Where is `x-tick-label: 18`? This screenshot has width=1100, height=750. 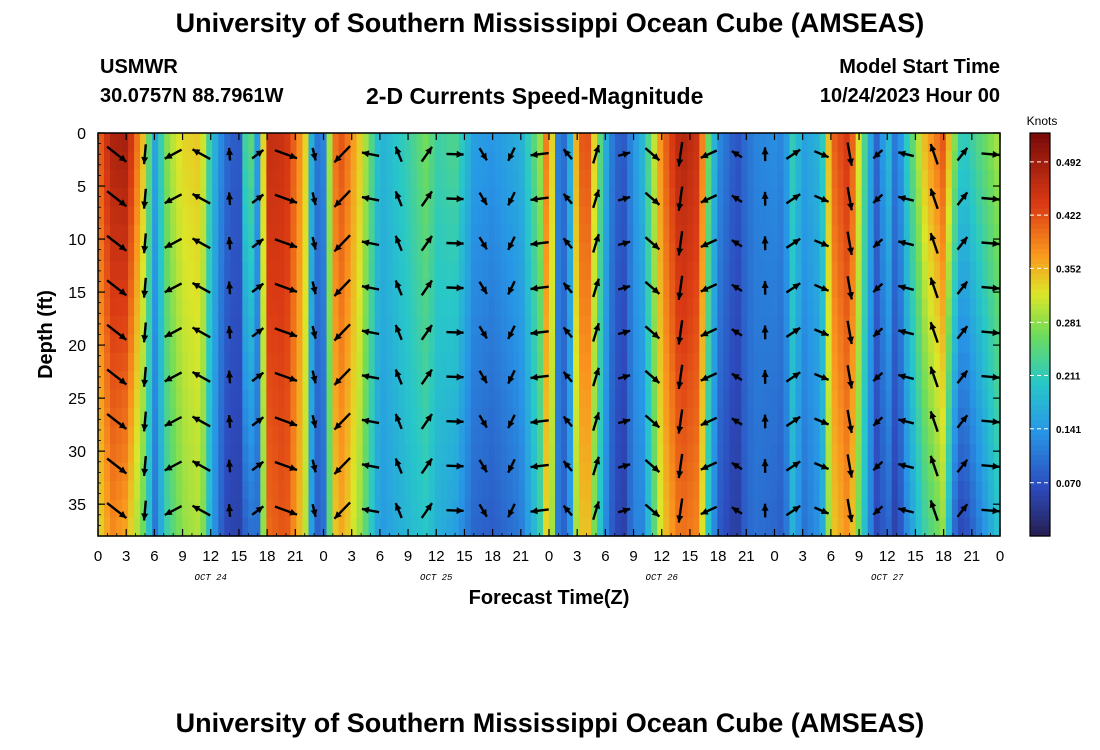 x-tick-label: 18 is located at coordinates (718, 556).